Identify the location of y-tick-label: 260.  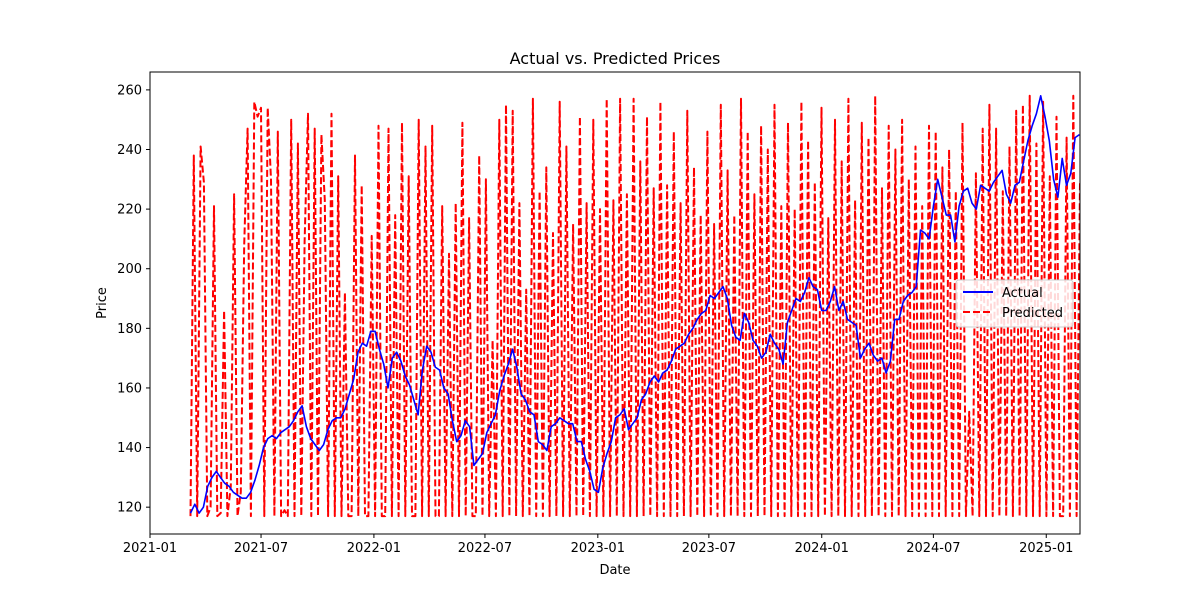
(129, 90).